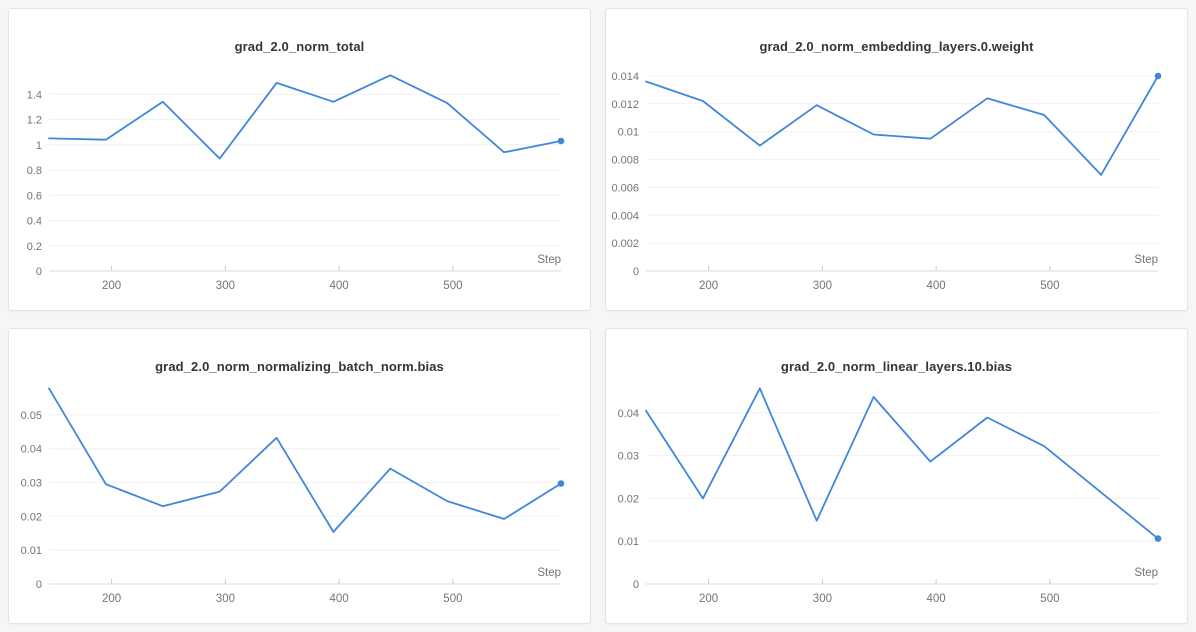 This screenshot has height=632, width=1196. What do you see at coordinates (625, 105) in the screenshot?
I see `y-tick-label: 0.012` at bounding box center [625, 105].